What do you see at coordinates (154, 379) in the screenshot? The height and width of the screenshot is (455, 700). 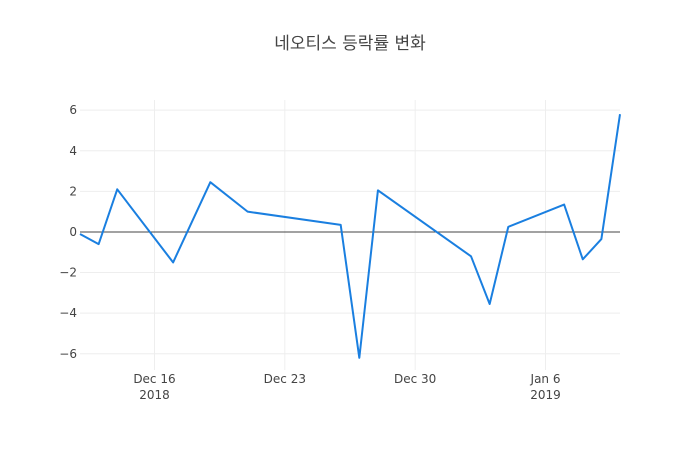 I see `x-tick-label: Dec 16` at bounding box center [154, 379].